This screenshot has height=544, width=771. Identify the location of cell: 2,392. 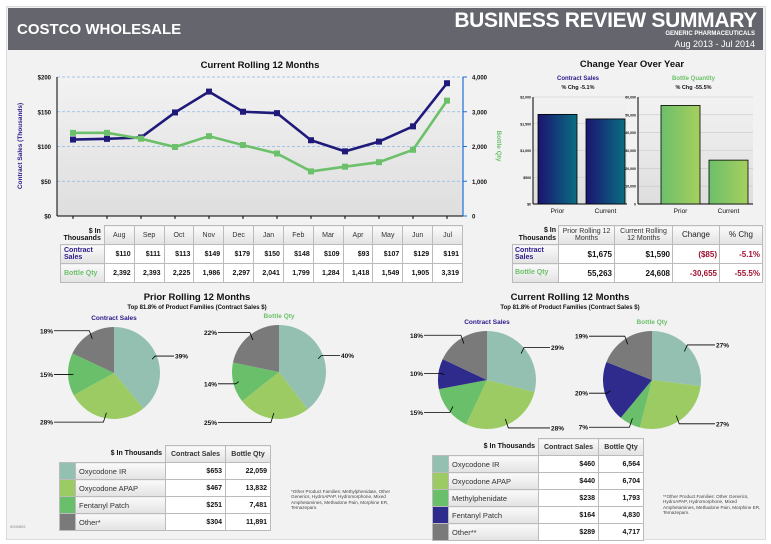
(119, 273).